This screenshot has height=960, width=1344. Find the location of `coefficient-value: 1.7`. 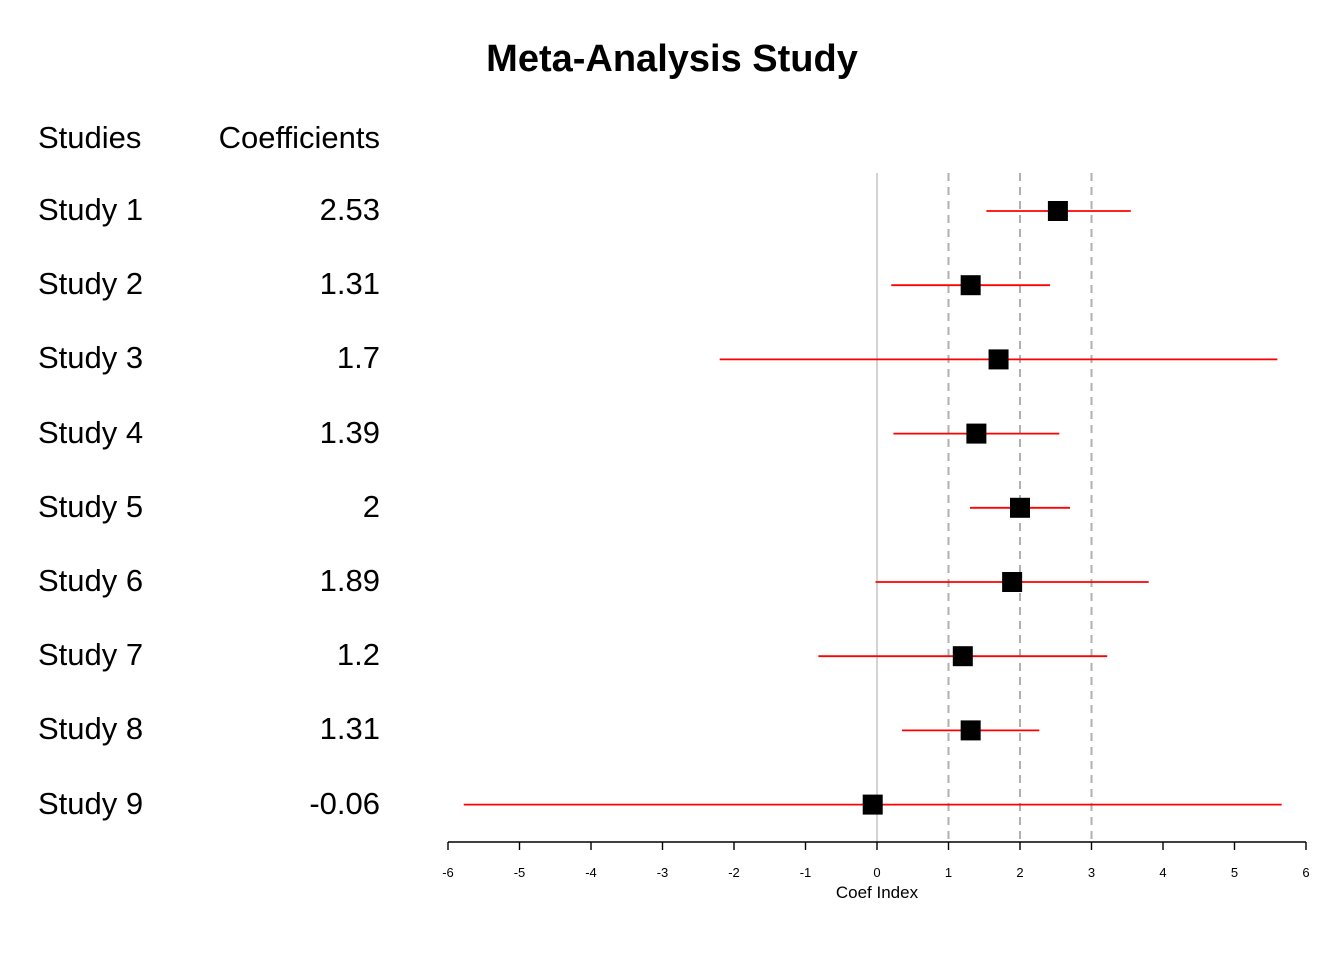

coefficient-value: 1.7 is located at coordinates (358, 358).